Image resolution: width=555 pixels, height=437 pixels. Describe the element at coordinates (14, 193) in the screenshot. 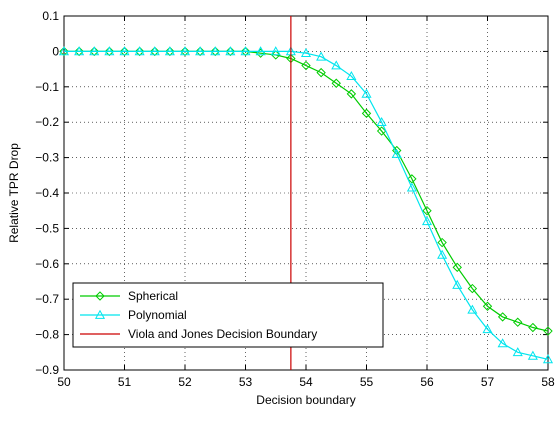

I see `y-axis-label: Relative TPR Drop` at that location.